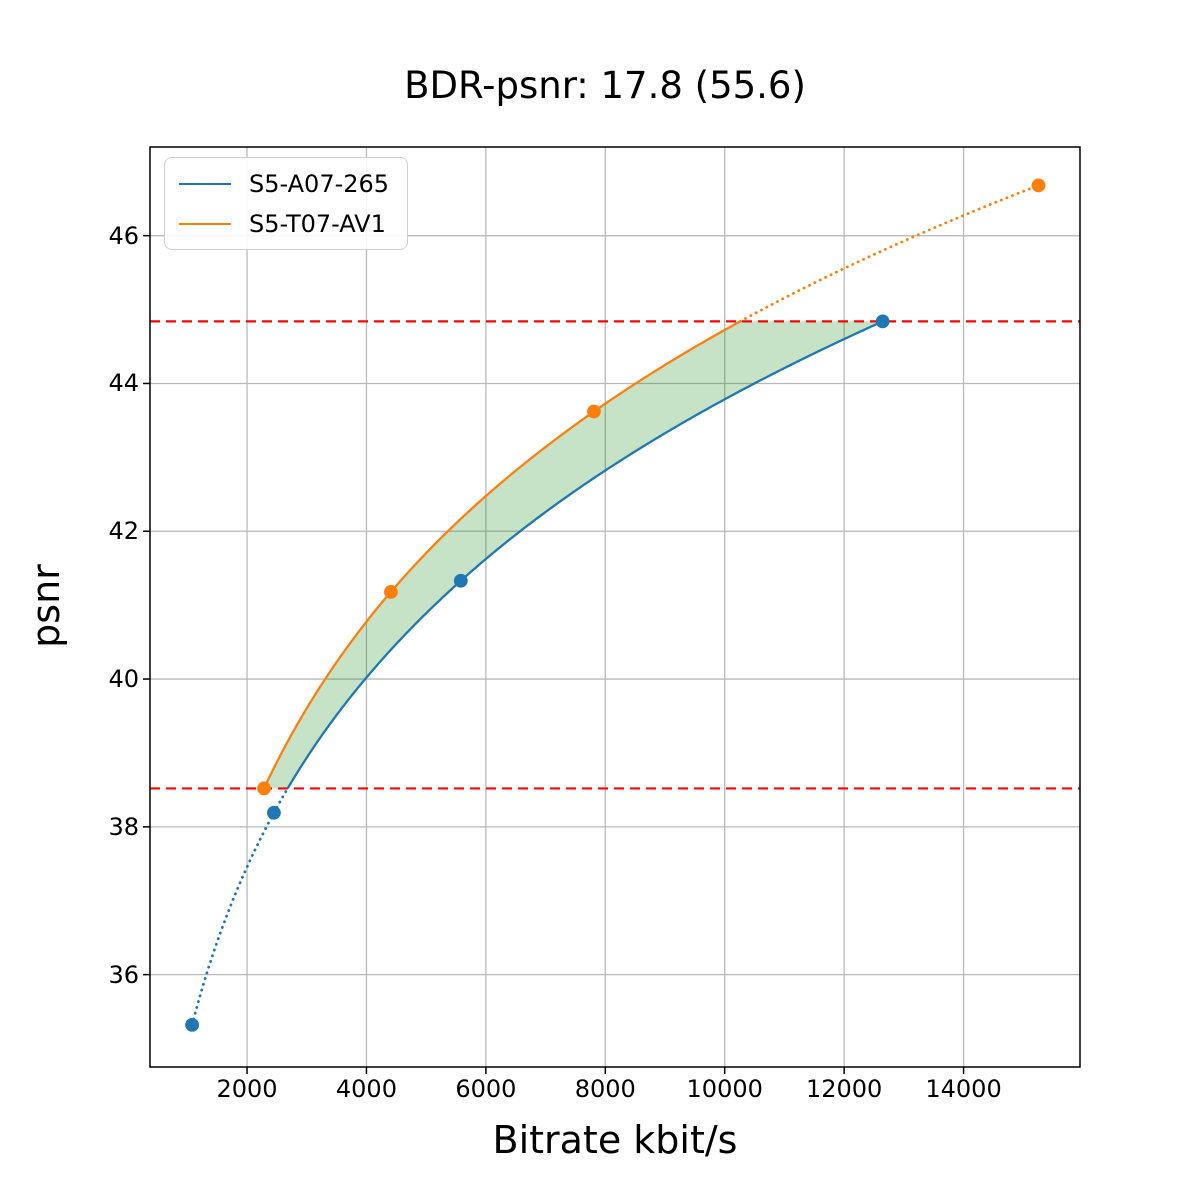 The width and height of the screenshot is (1200, 1200). Describe the element at coordinates (366, 1089) in the screenshot. I see `x-tick-label: 4000` at that location.